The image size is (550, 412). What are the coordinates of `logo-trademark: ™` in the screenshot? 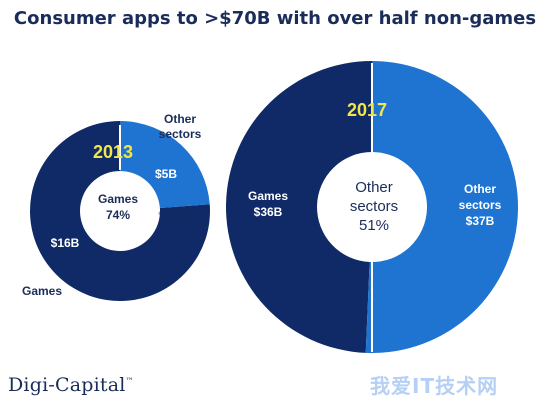 It's located at (129, 381).